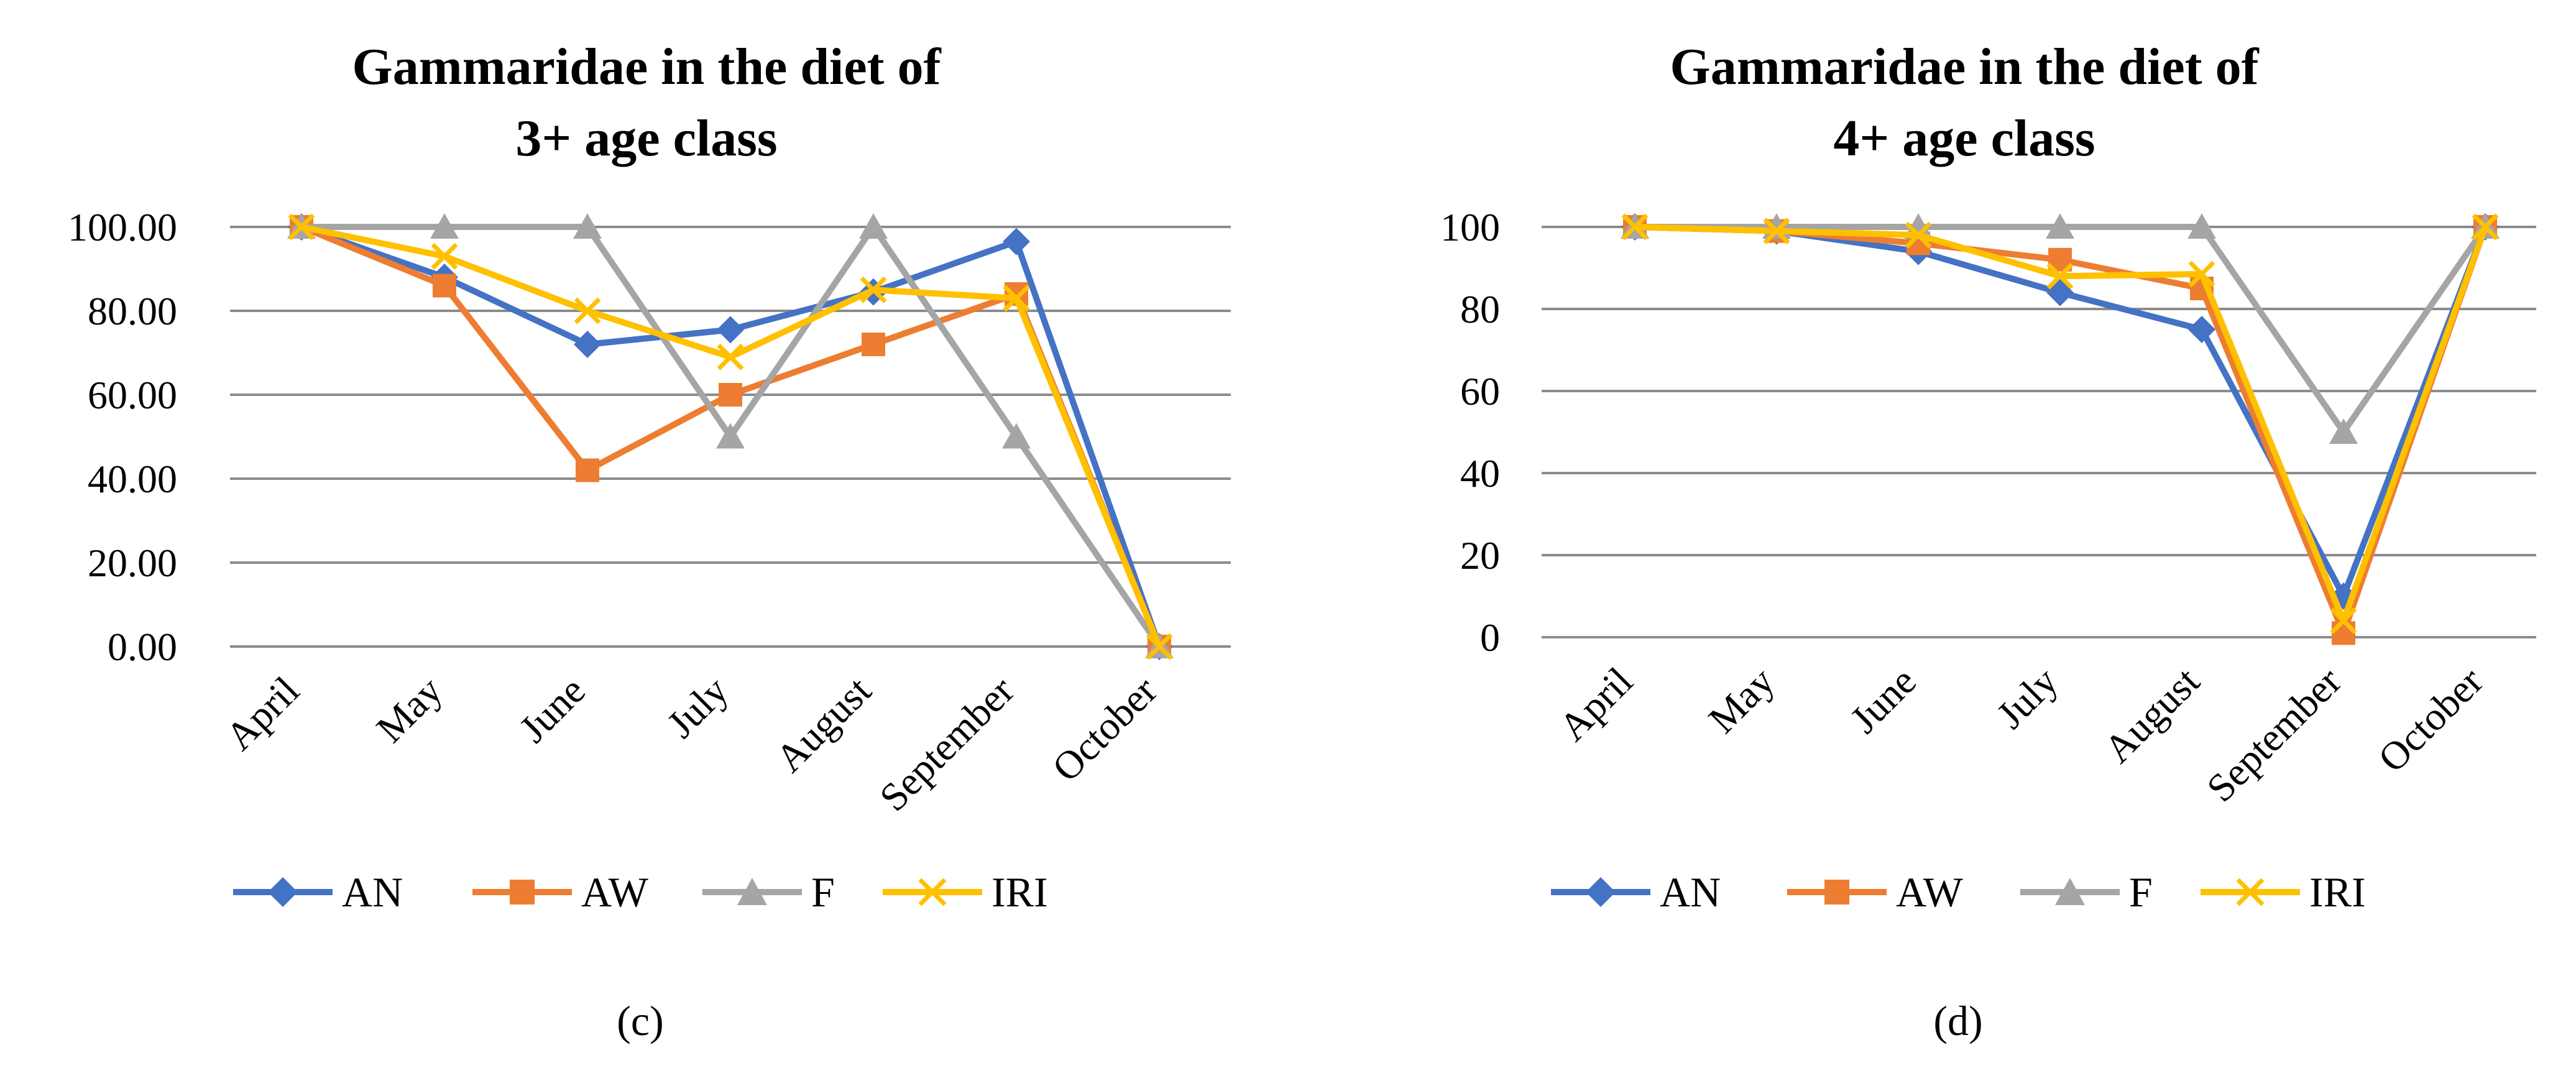 This screenshot has height=1068, width=2576. What do you see at coordinates (122, 437) in the screenshot?
I see `chart-c-y-axis: 100.00 80.00 60.00 40.00 20.00 0.00` at bounding box center [122, 437].